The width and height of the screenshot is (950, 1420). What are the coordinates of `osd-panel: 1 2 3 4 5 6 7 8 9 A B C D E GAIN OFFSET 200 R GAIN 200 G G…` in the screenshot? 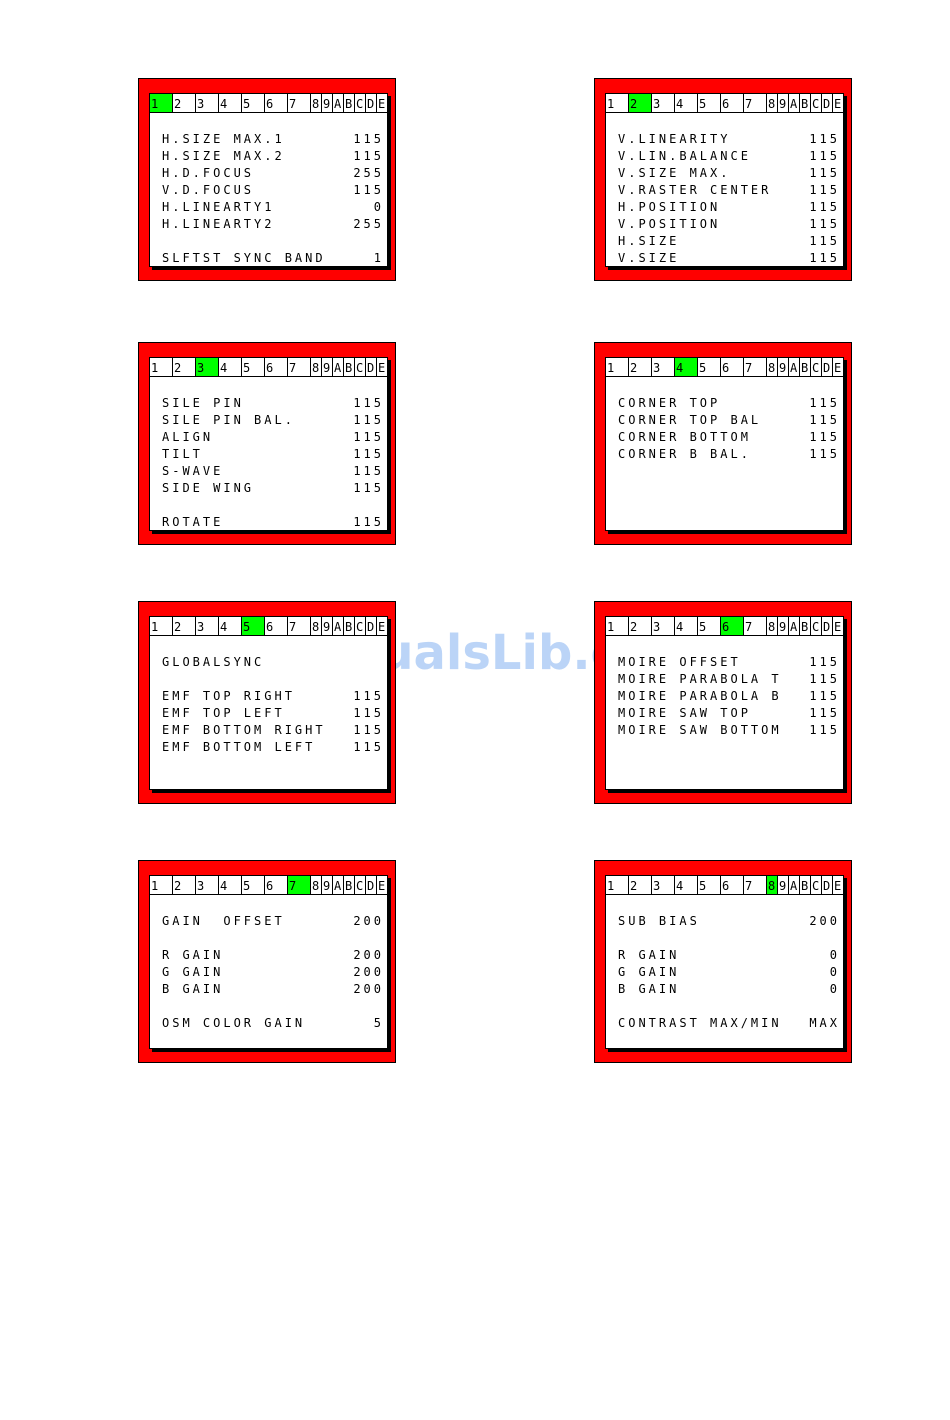 It's located at (267, 961).